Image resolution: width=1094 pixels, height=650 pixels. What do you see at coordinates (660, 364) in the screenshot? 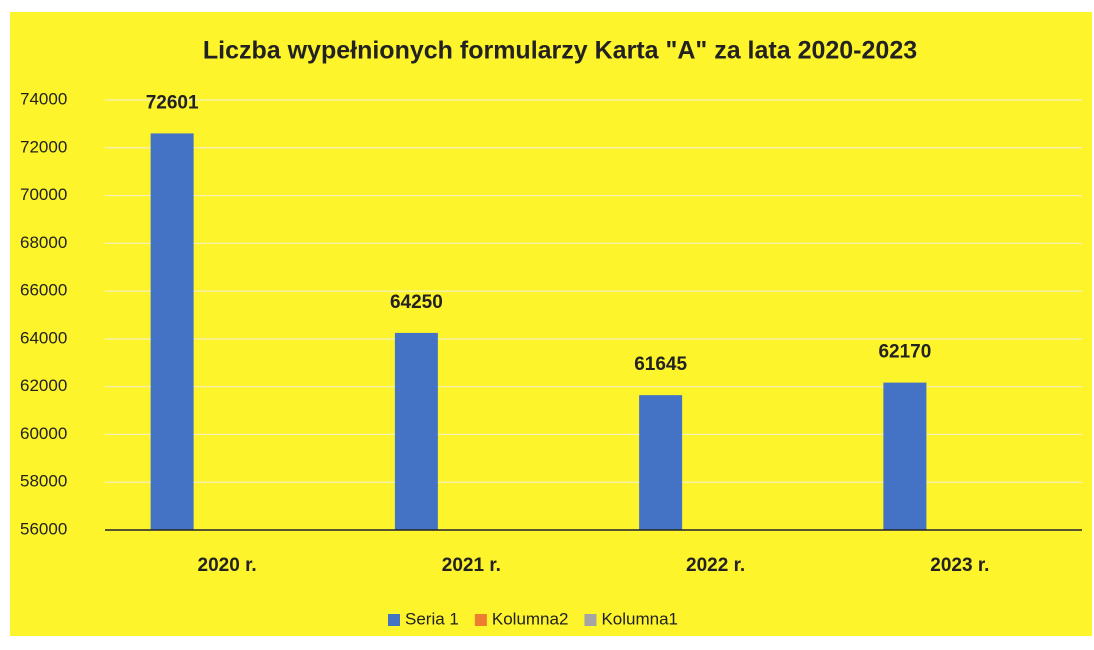
I see `data-label: 61645` at bounding box center [660, 364].